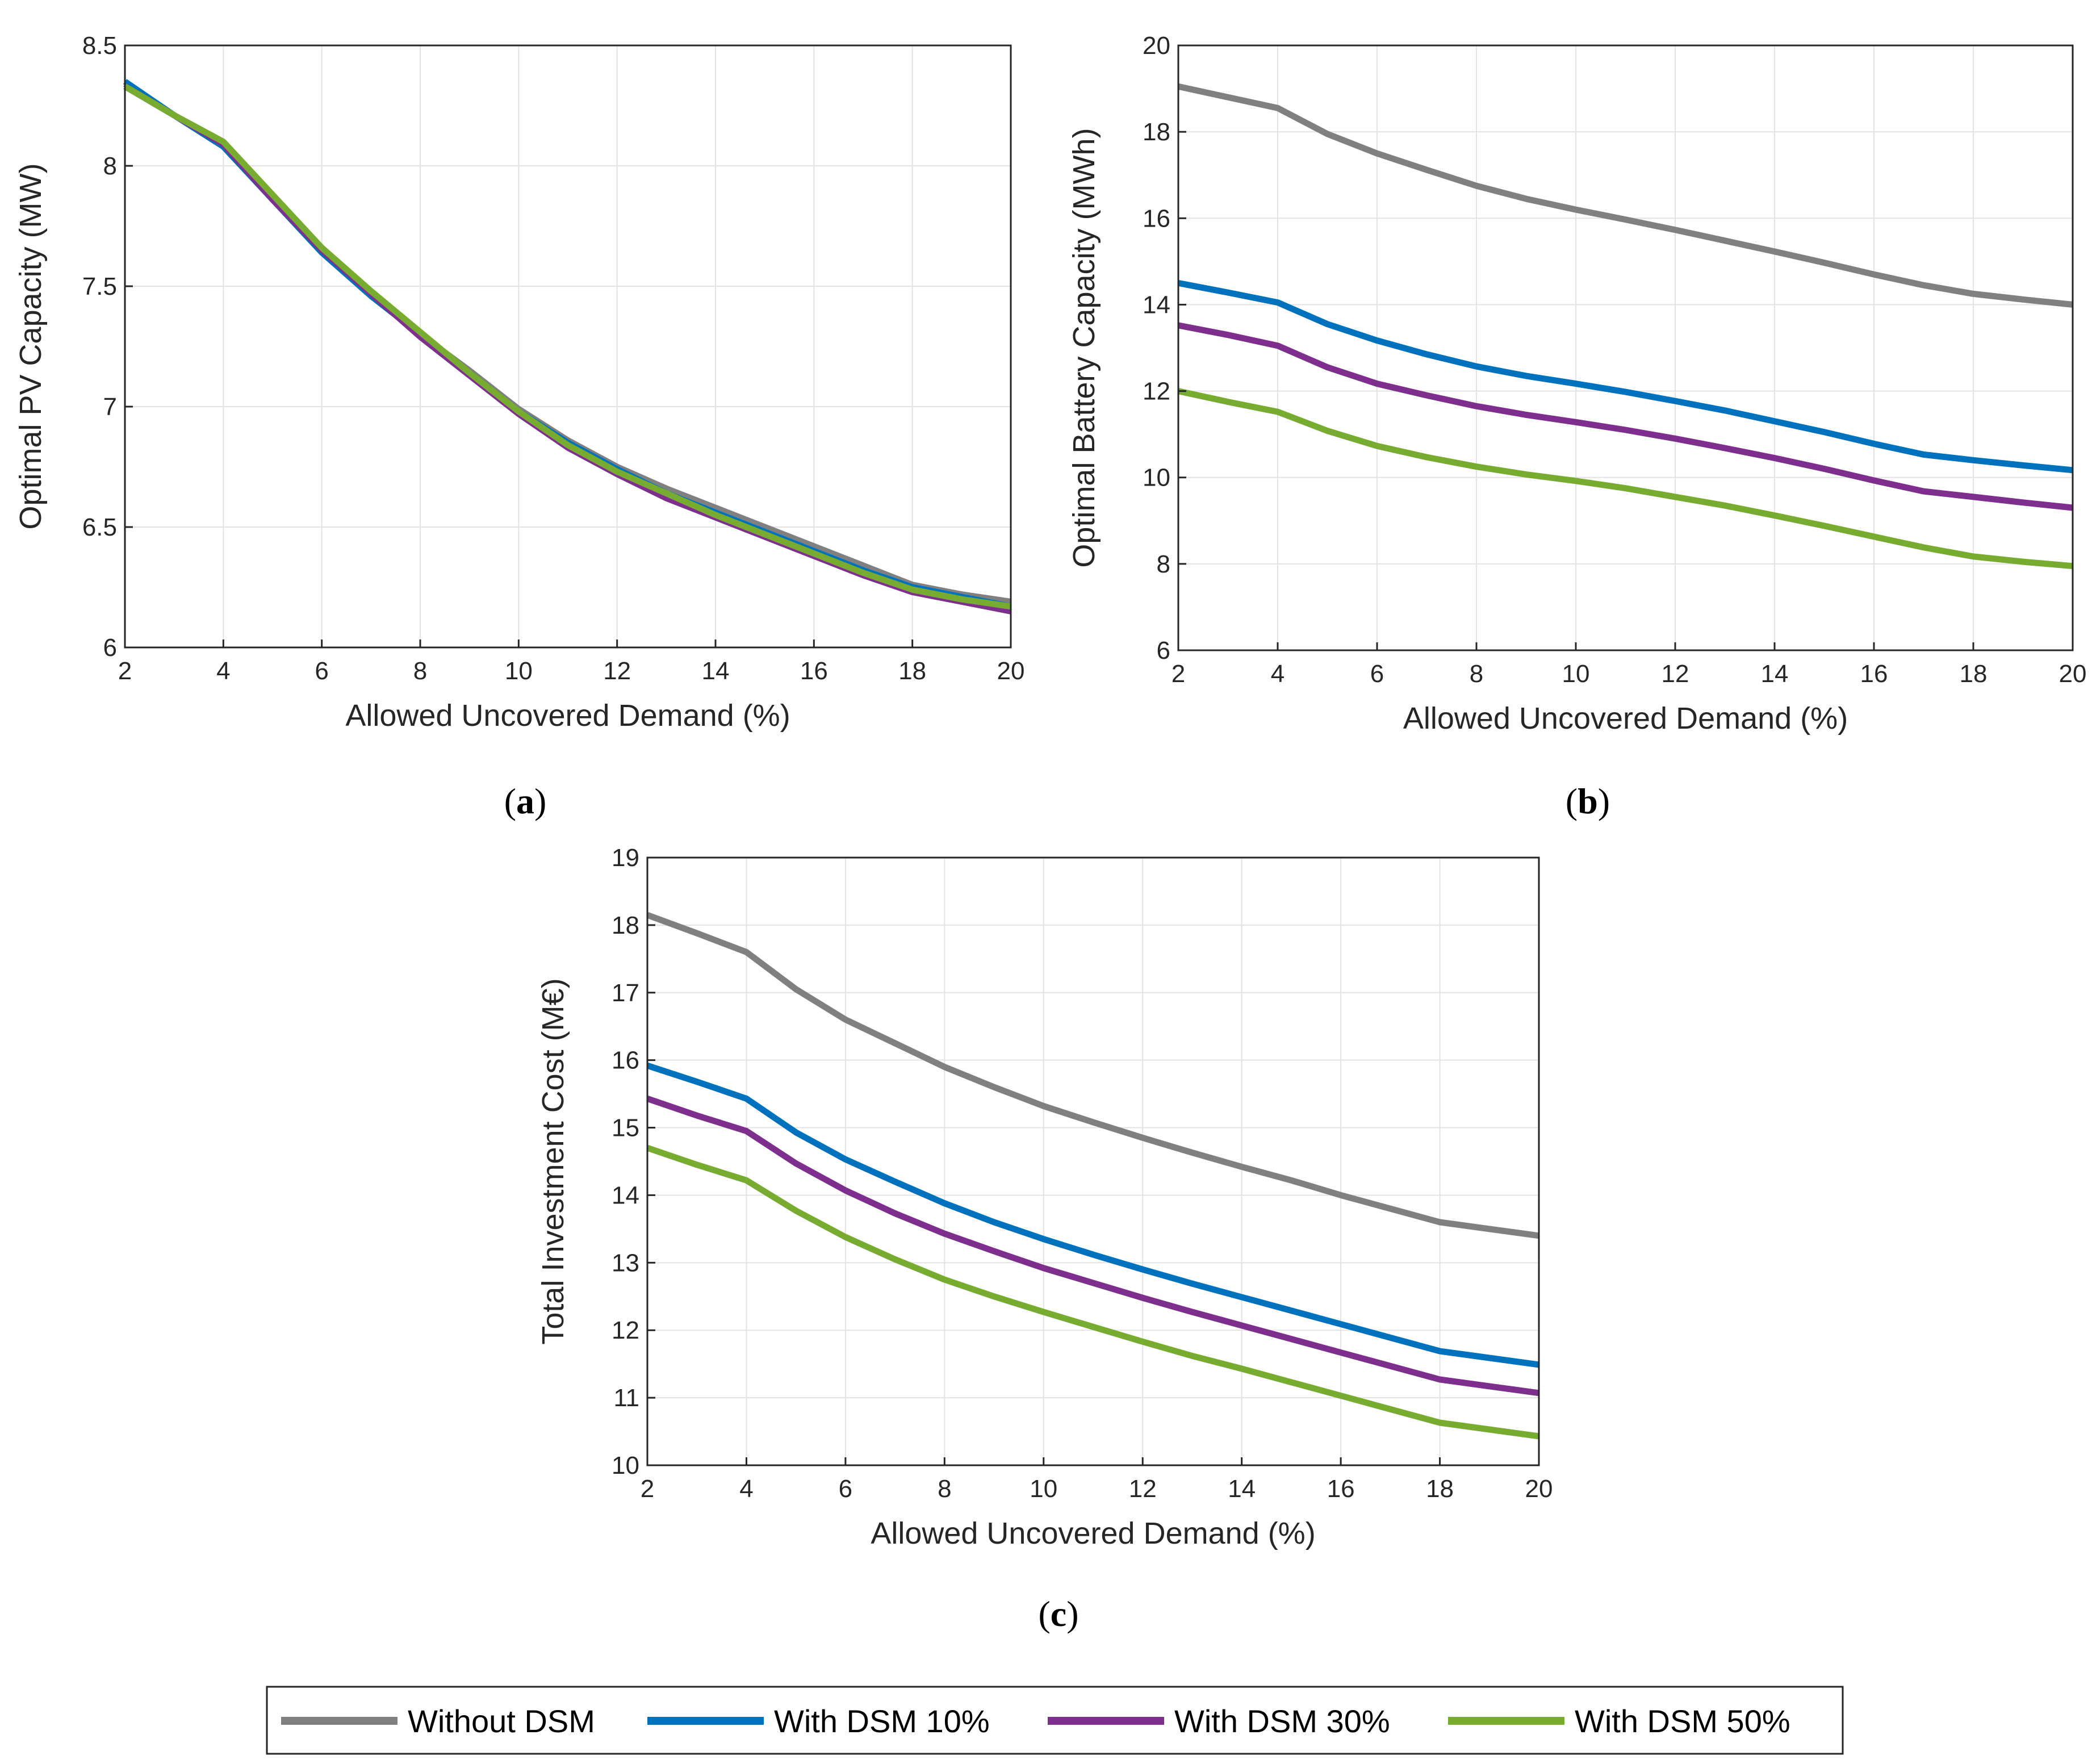 The height and width of the screenshot is (1764, 2092). Describe the element at coordinates (501, 1721) in the screenshot. I see `legend-label-without-dsm: Without DSM` at that location.